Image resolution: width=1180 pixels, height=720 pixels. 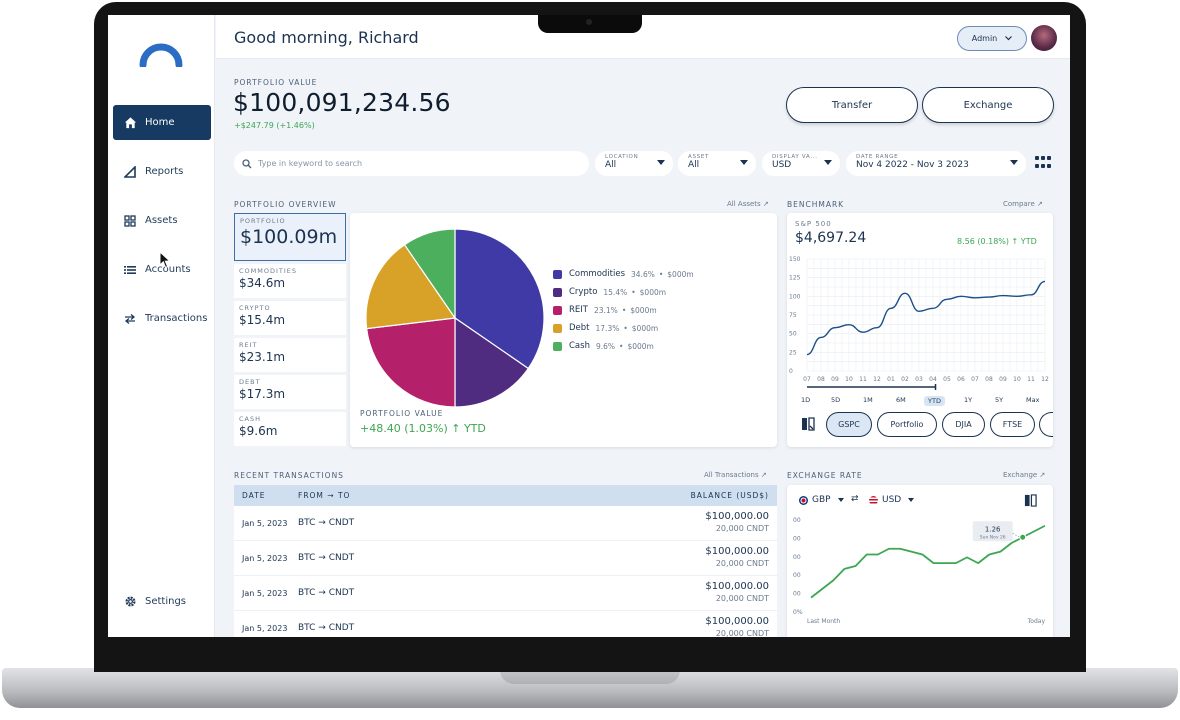 I want to click on sidebar-item-settings: Settings, so click(x=162, y=601).